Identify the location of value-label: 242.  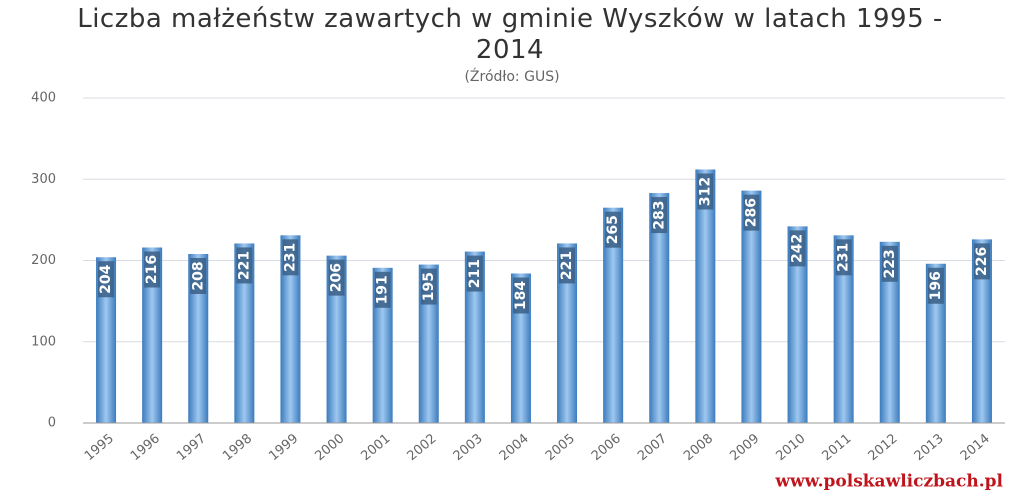
(798, 248).